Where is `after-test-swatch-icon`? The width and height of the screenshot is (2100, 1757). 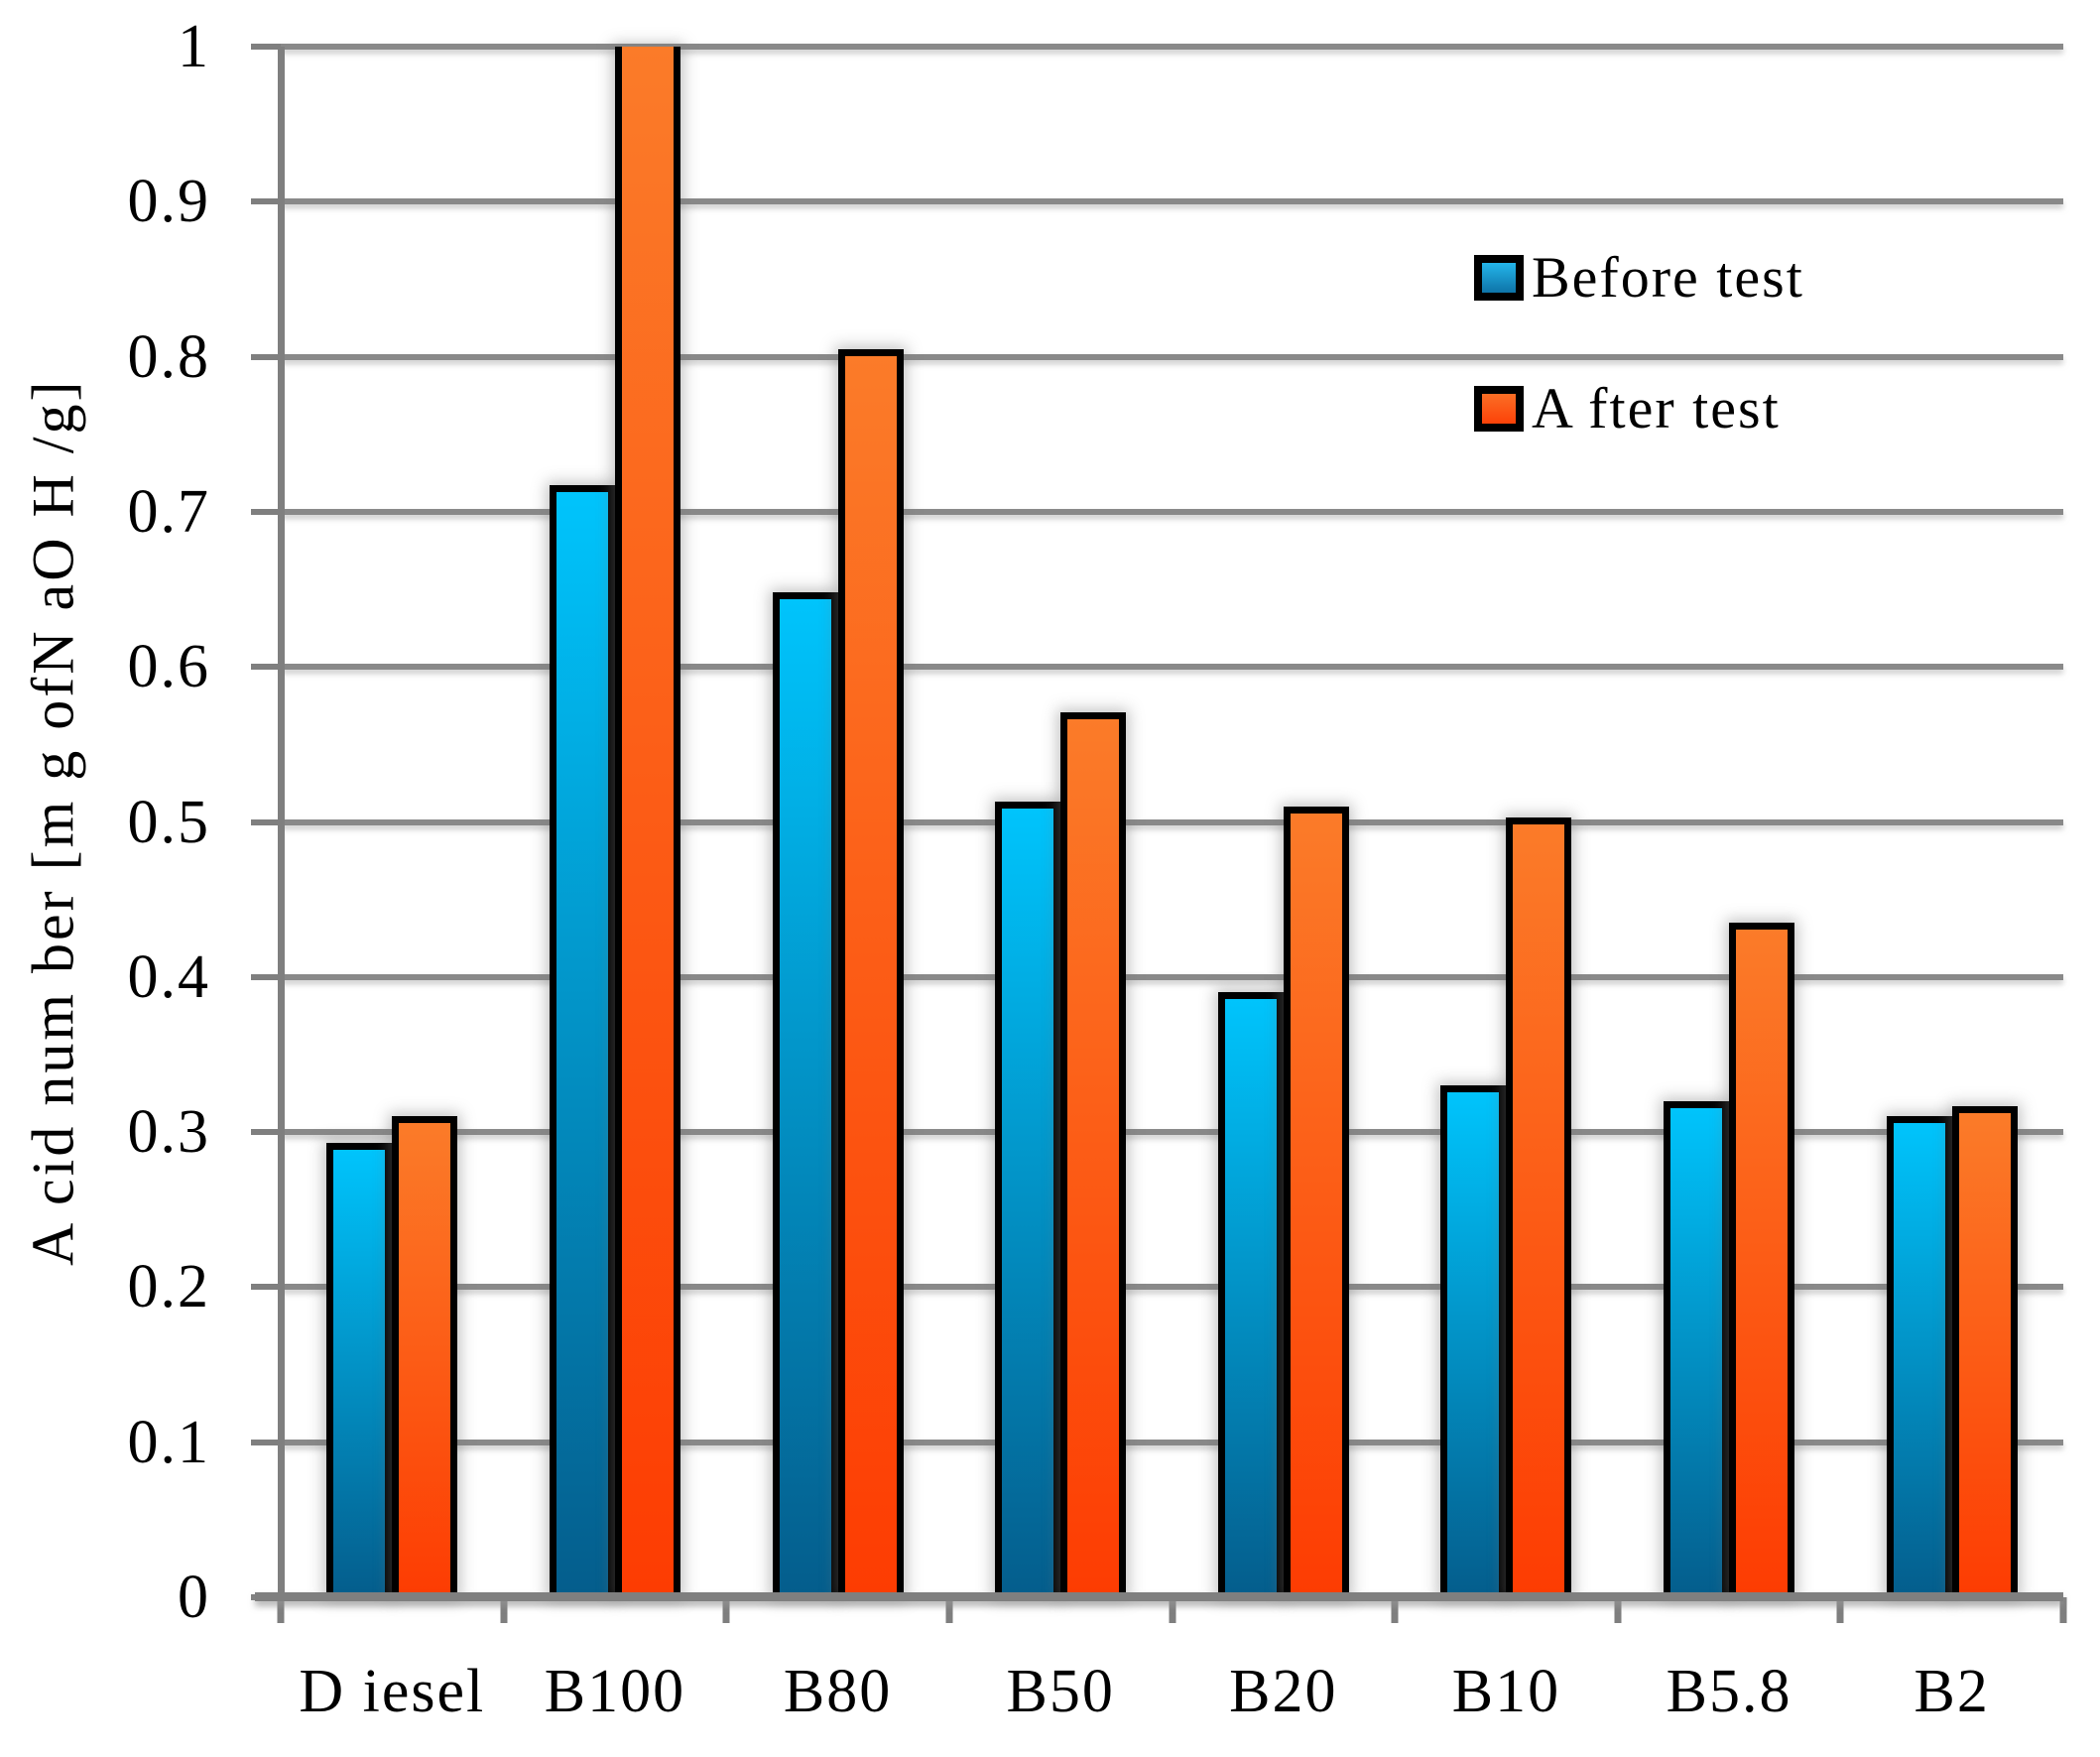 after-test-swatch-icon is located at coordinates (1499, 409).